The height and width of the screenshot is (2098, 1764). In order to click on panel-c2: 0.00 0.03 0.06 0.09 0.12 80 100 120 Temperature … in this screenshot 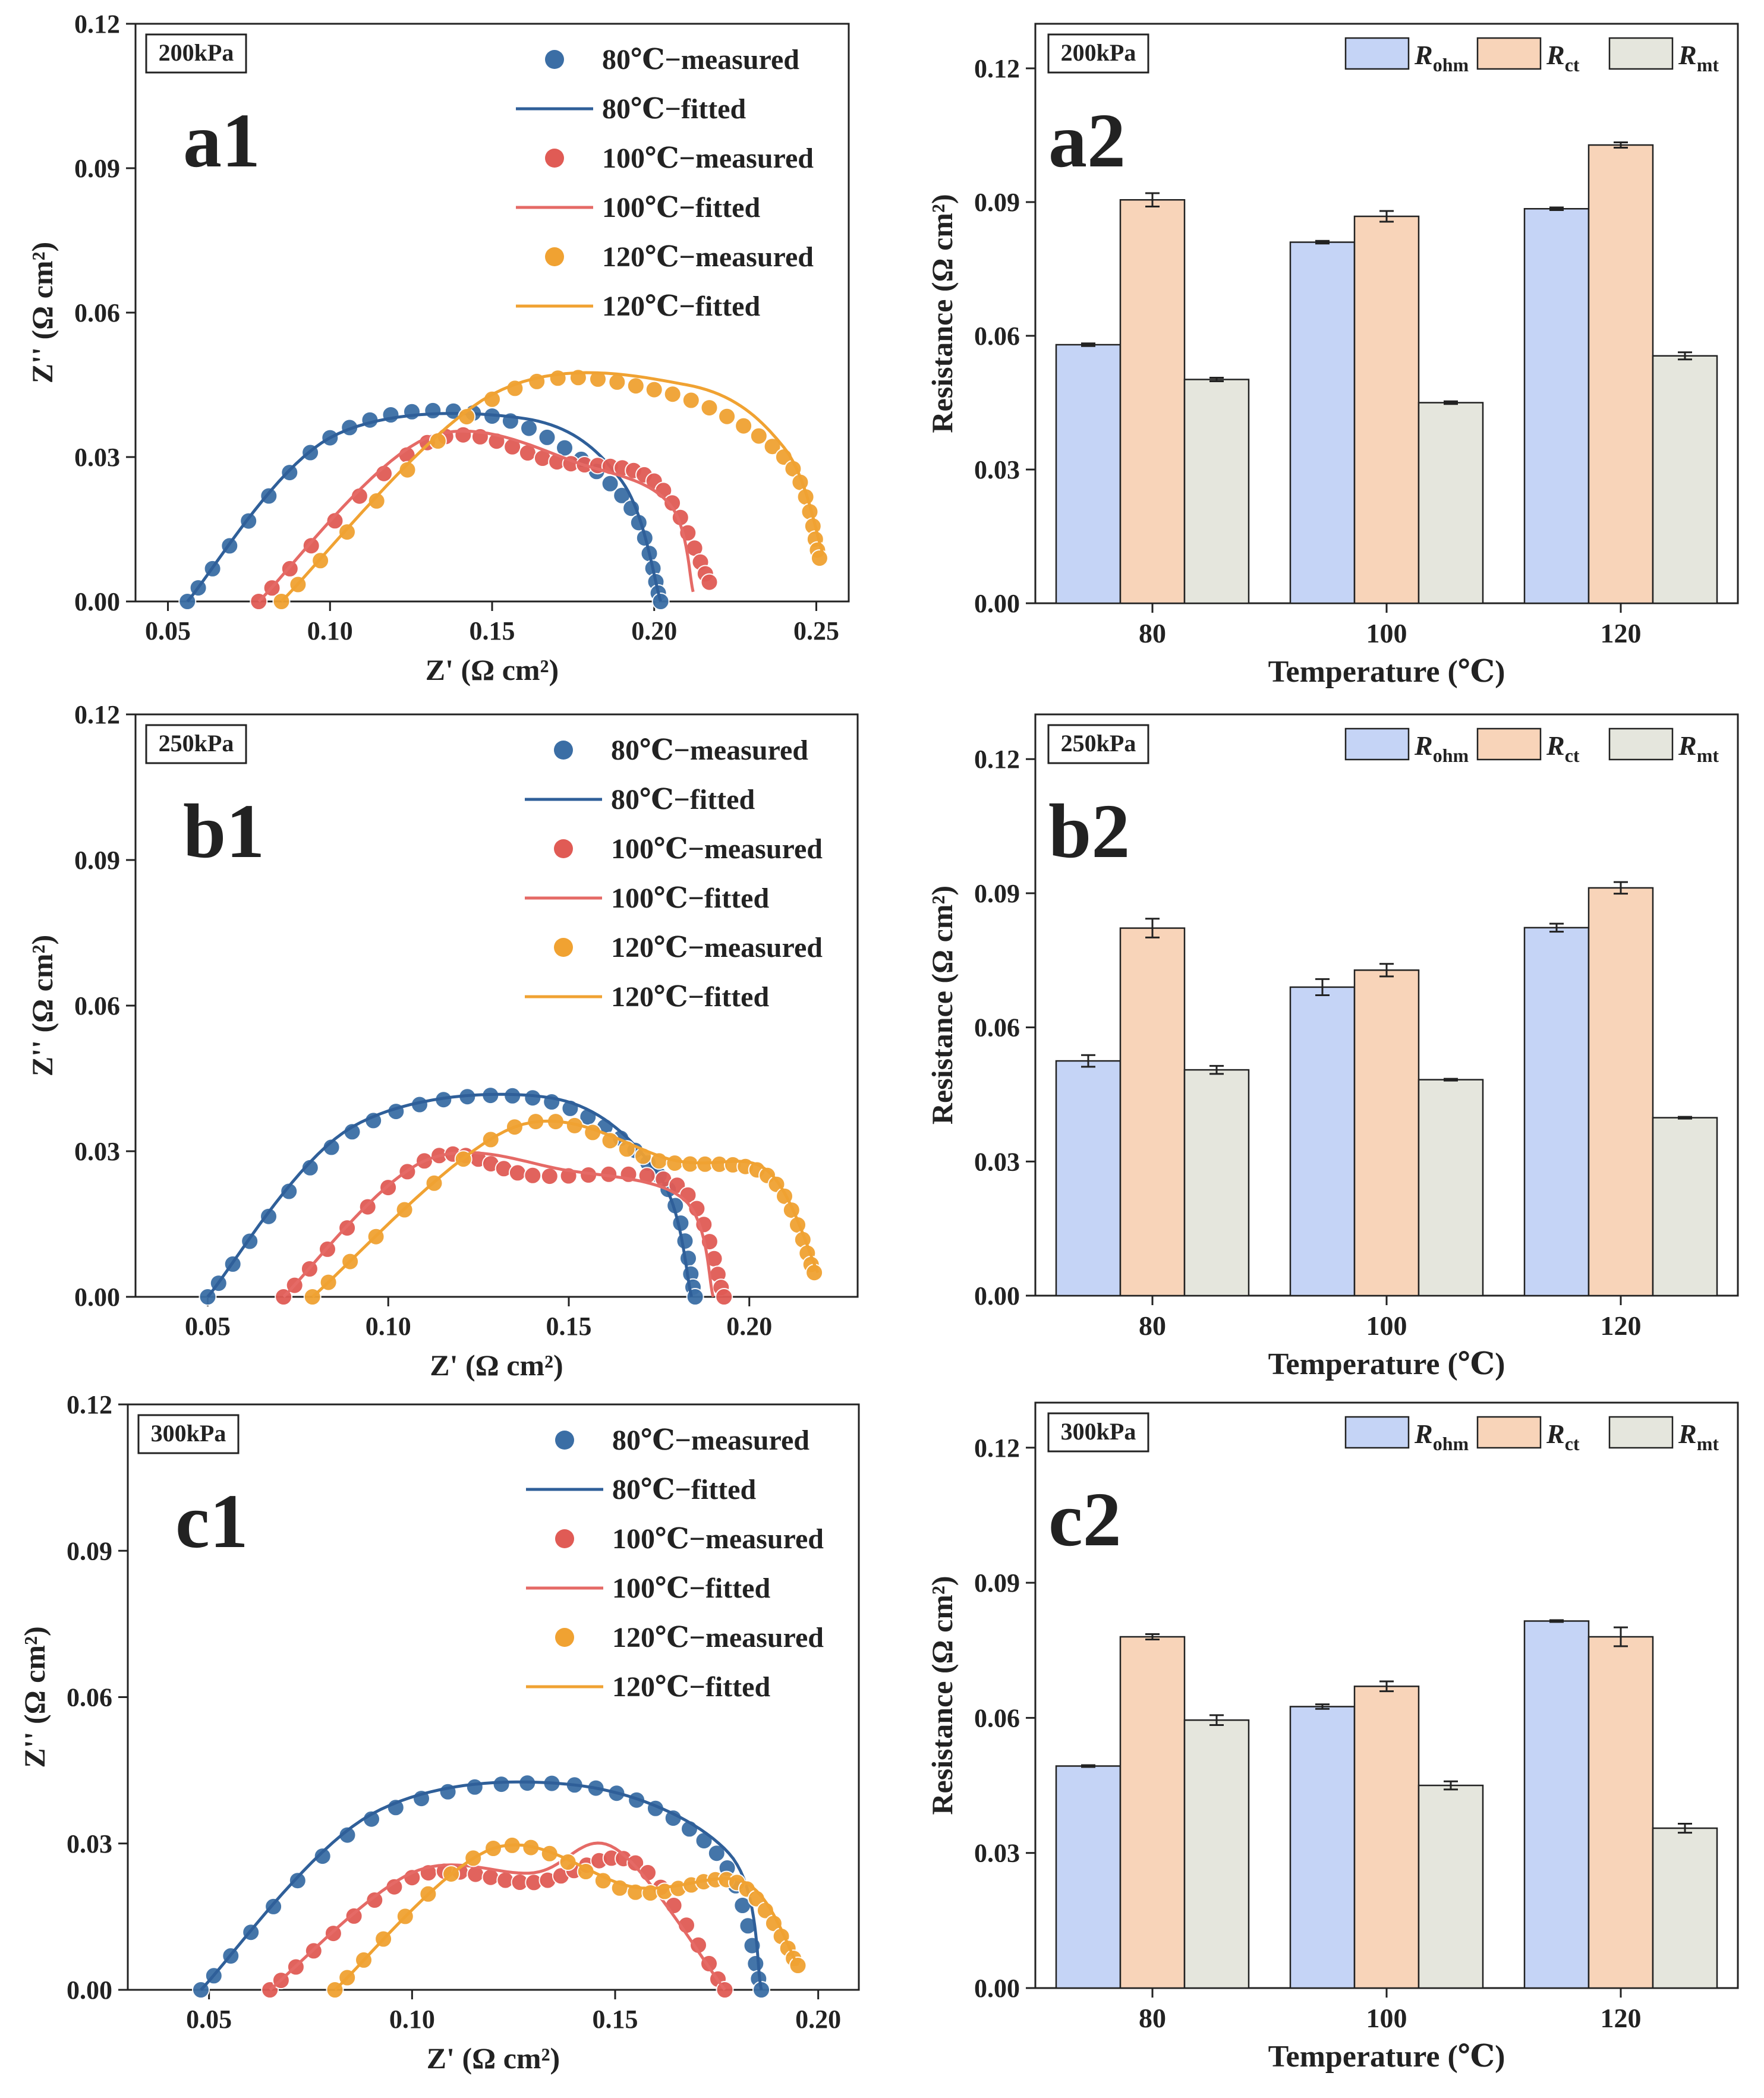, I will do `click(1332, 1737)`.